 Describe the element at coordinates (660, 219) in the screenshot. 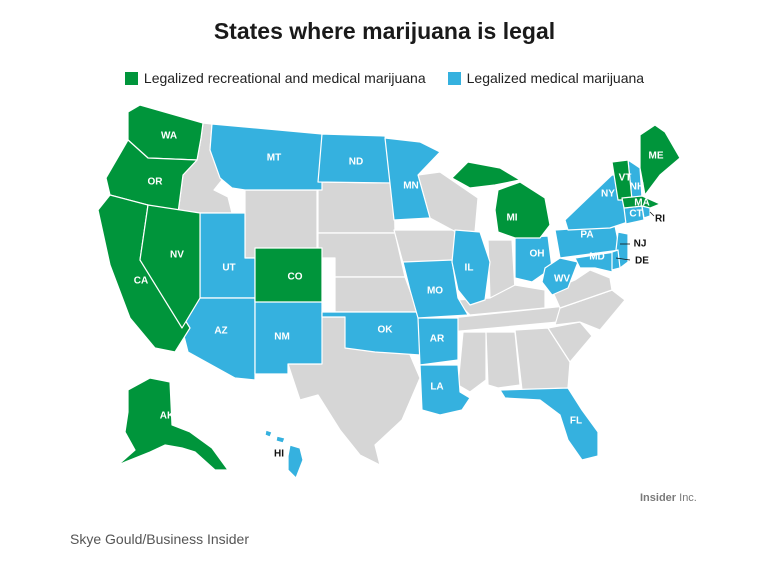

I see `label-ri: RI` at that location.